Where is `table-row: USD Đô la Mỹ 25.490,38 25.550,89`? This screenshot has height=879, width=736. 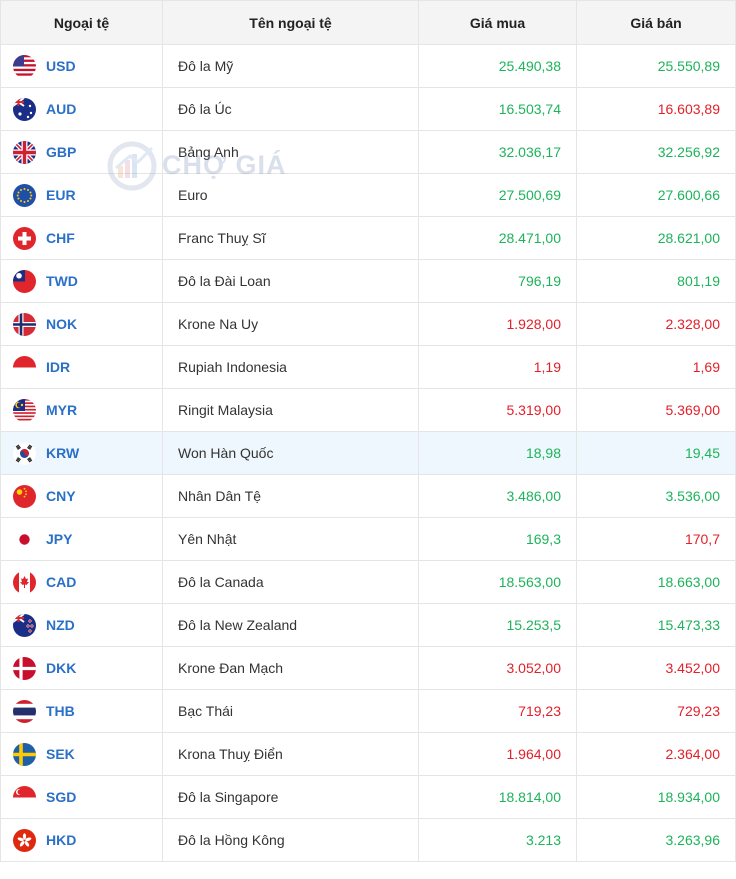 table-row: USD Đô la Mỹ 25.490,38 25.550,89 is located at coordinates (368, 66).